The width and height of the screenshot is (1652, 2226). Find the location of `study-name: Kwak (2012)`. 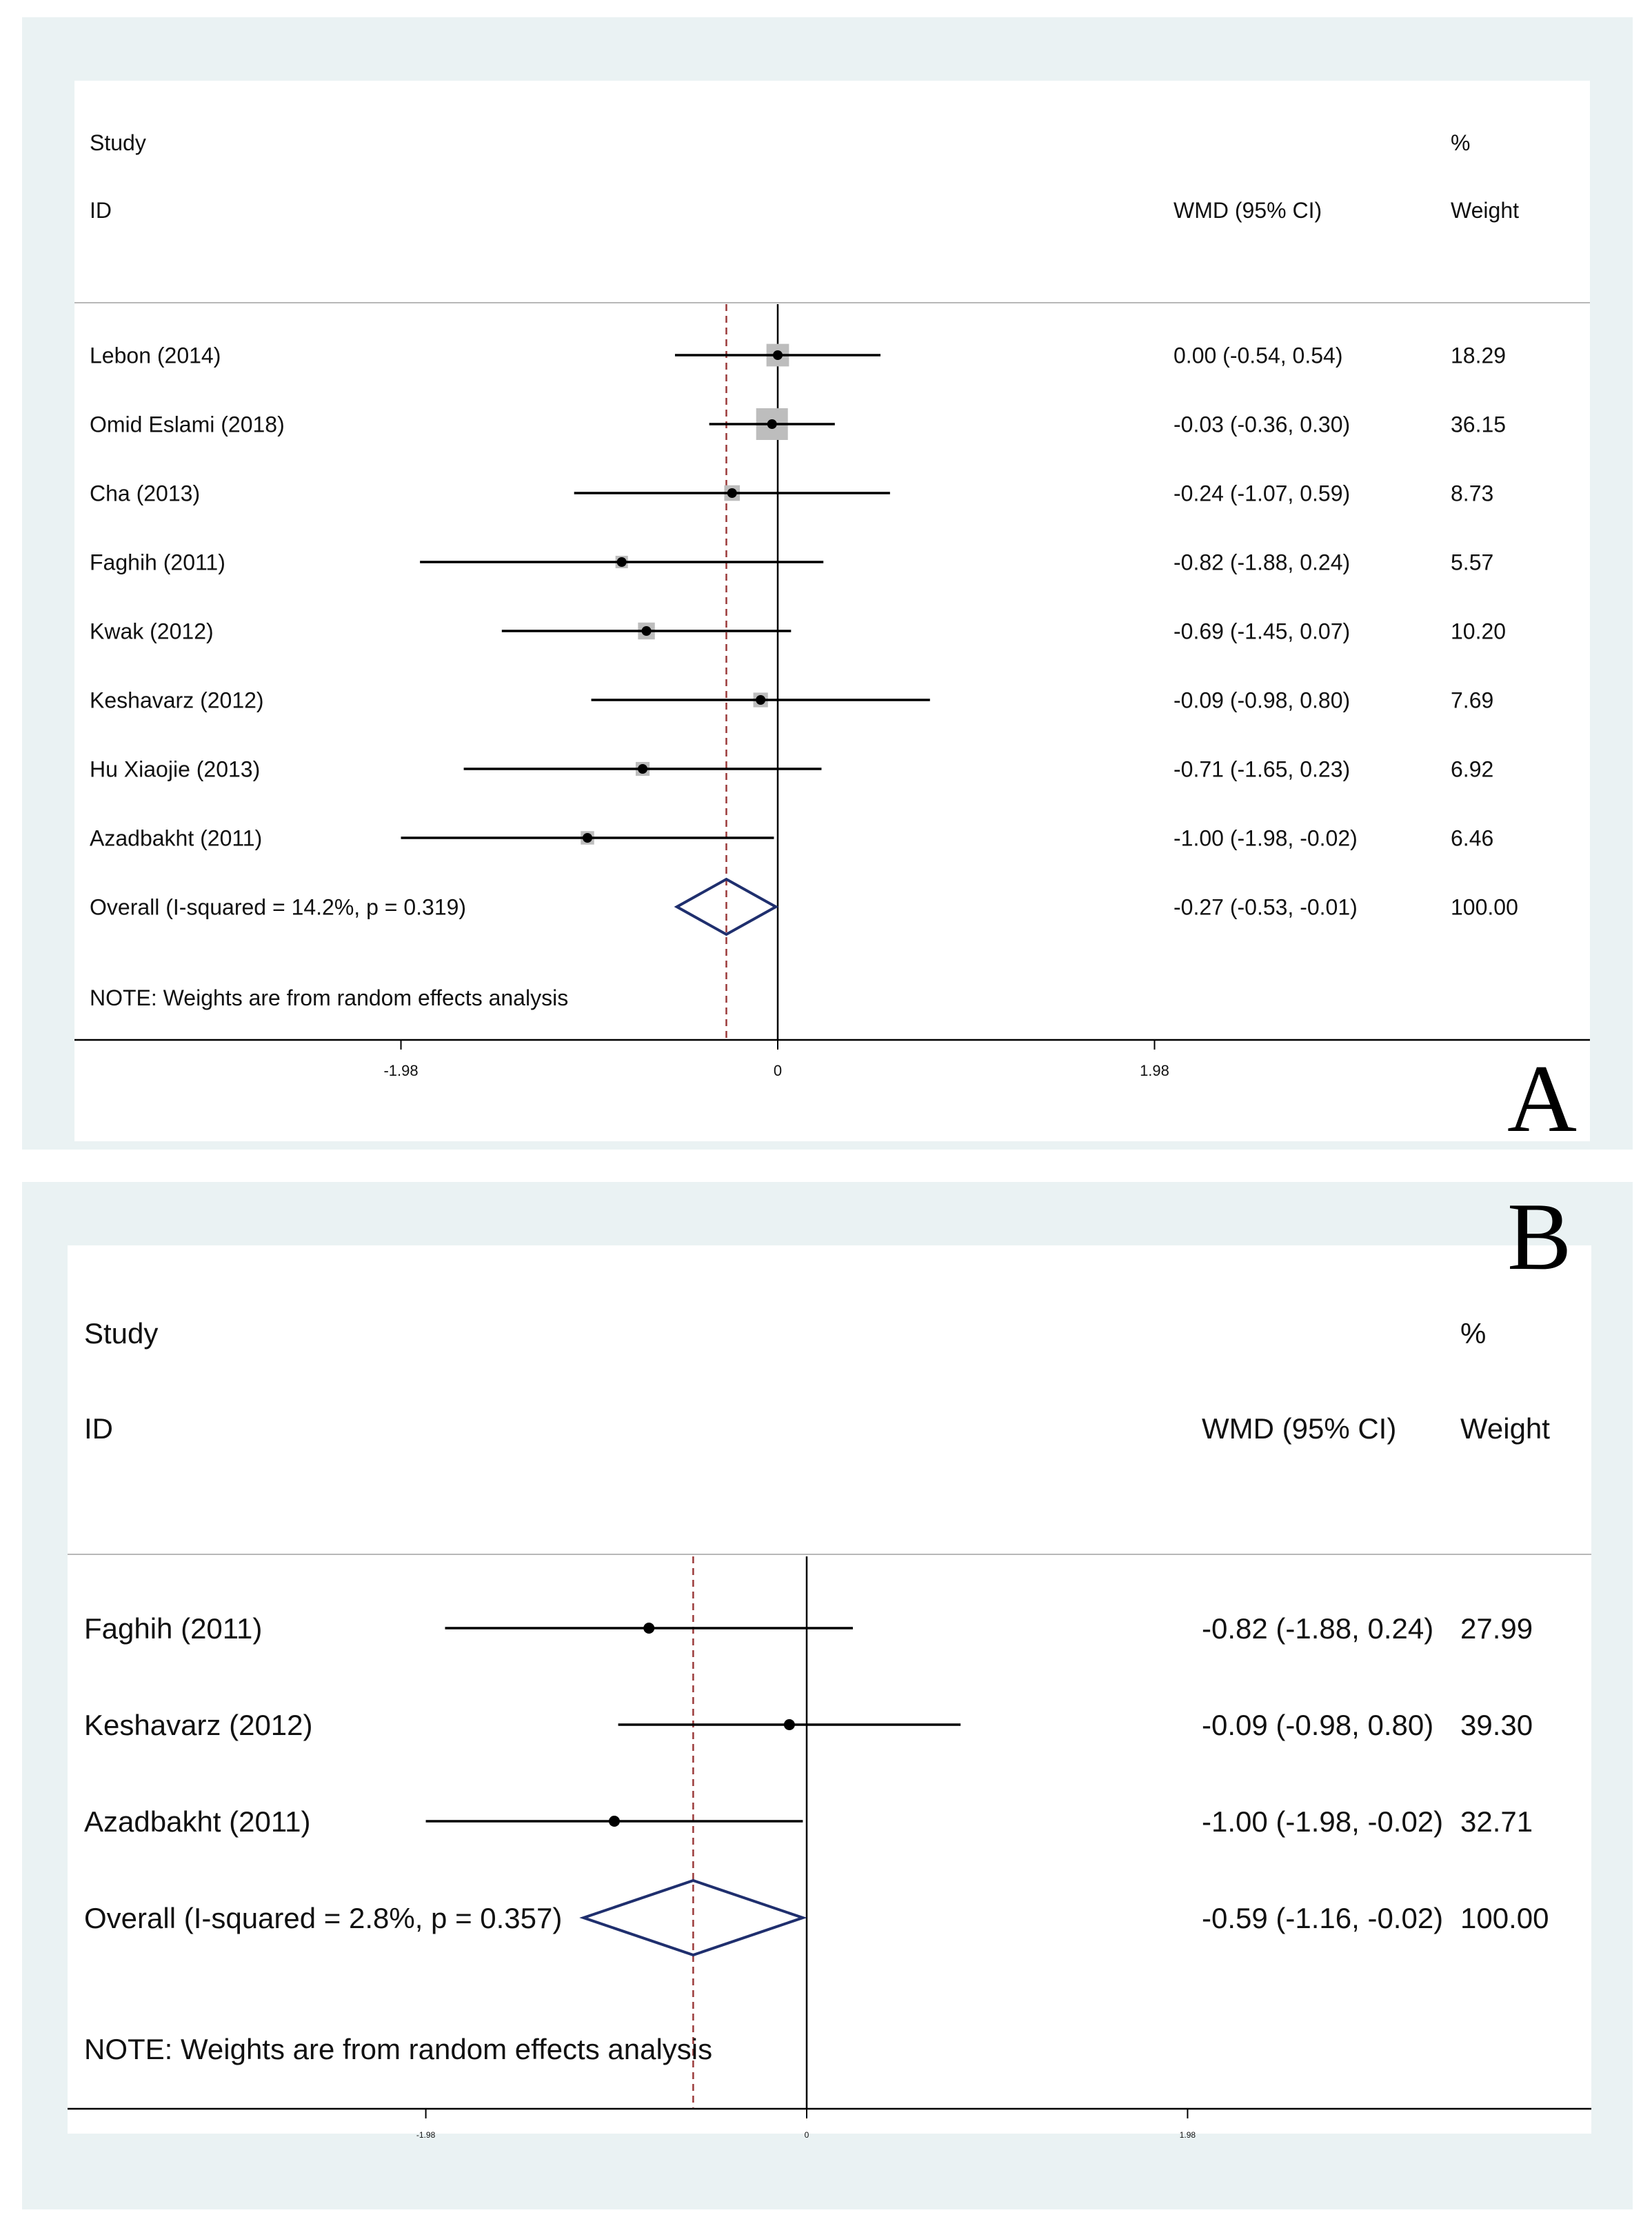

study-name: Kwak (2012) is located at coordinates (152, 631).